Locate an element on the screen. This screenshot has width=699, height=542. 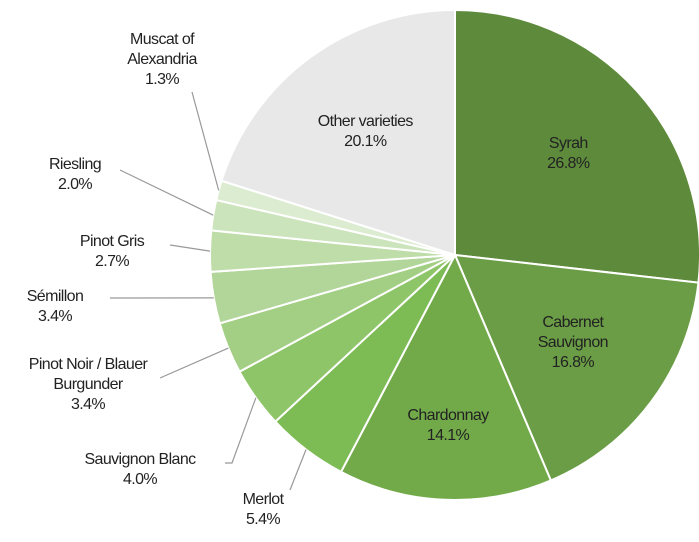
value-label: 14.1% is located at coordinates (448, 436).